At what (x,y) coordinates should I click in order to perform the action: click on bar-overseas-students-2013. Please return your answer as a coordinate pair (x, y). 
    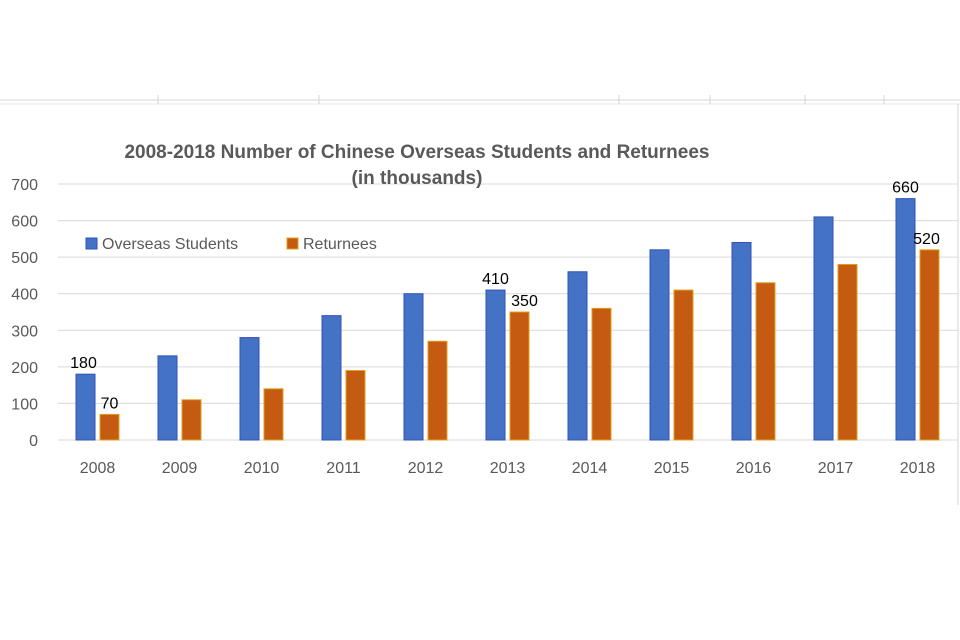
    Looking at the image, I should click on (495, 365).